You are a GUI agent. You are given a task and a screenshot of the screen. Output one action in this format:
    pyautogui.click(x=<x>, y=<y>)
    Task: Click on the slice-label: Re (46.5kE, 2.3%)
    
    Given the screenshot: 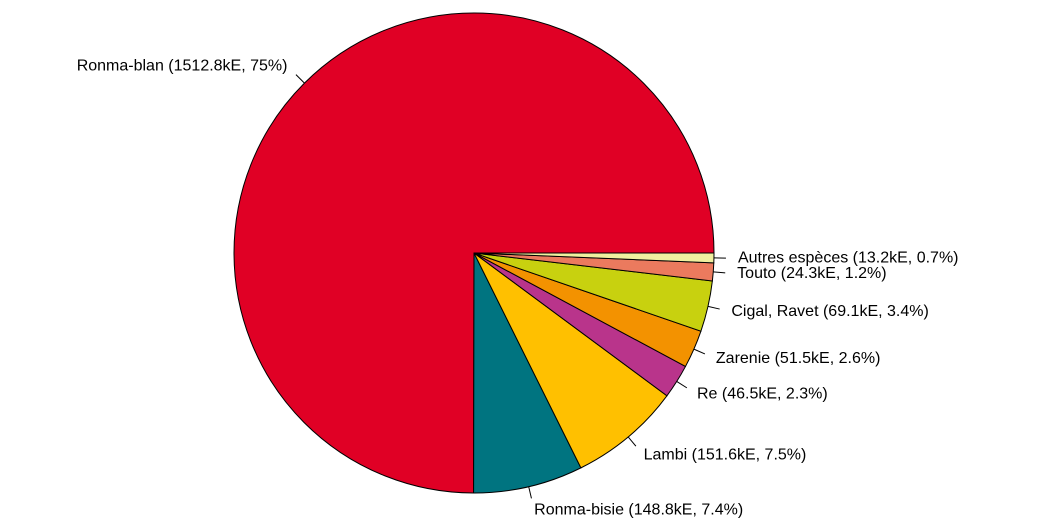 What is the action you would take?
    pyautogui.click(x=762, y=394)
    